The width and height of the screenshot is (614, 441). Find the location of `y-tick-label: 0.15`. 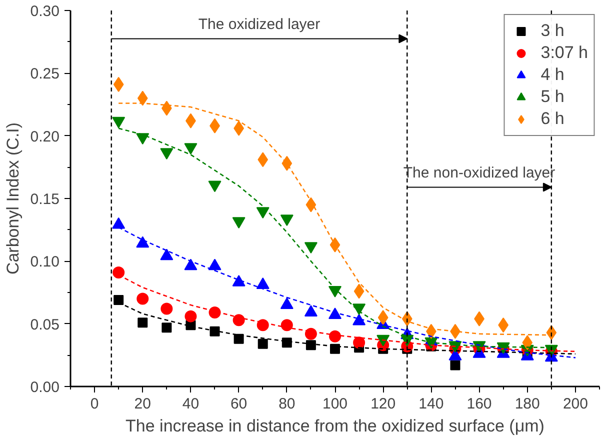

y-tick-label: 0.15 is located at coordinates (45, 199).